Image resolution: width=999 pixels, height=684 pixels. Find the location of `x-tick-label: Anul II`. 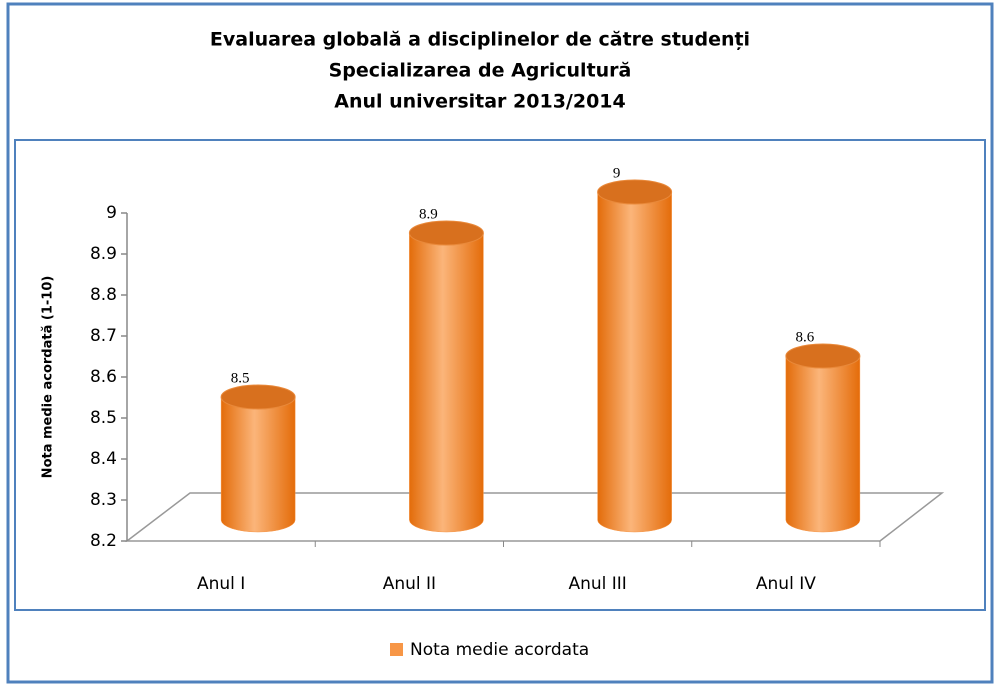

x-tick-label: Anul II is located at coordinates (409, 584).